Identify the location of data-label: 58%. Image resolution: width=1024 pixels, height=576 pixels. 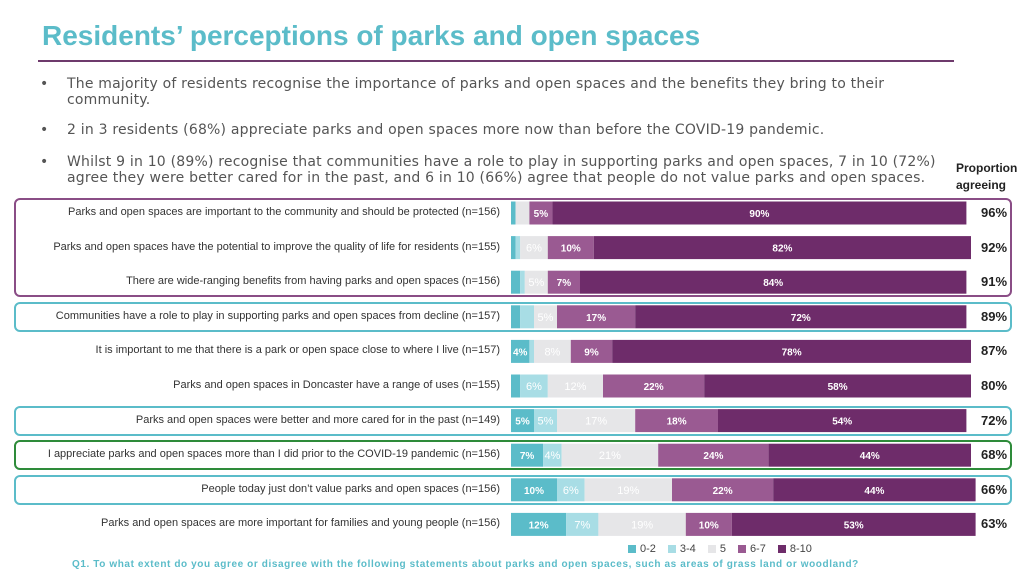
(838, 387).